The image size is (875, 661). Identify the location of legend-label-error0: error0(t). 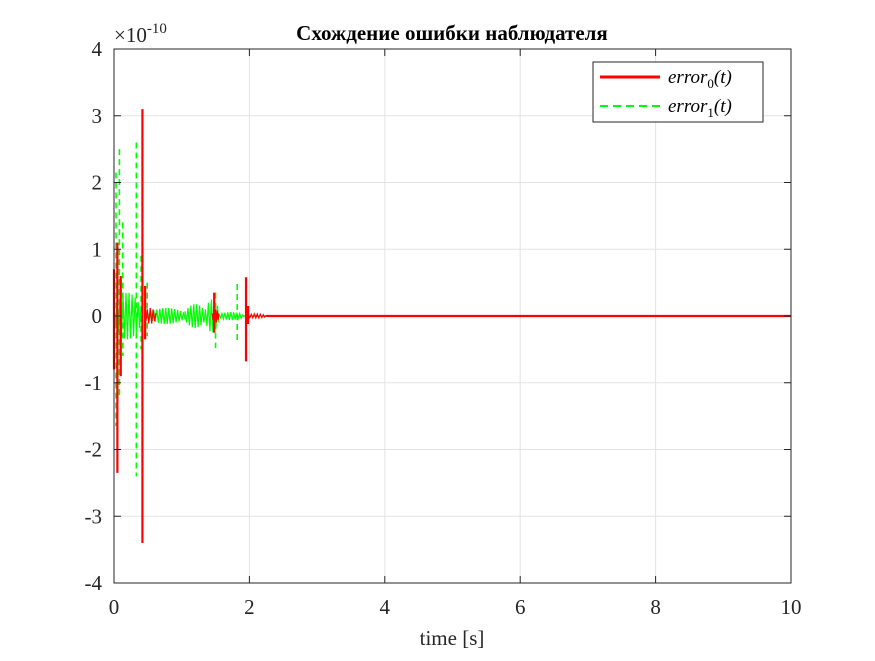
(700, 79).